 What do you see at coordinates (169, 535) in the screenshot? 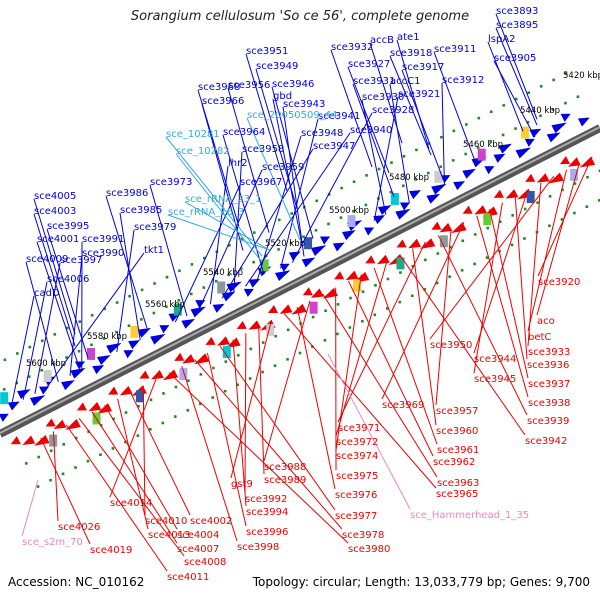
I see `reverse-gene-label: sce4013` at bounding box center [169, 535].